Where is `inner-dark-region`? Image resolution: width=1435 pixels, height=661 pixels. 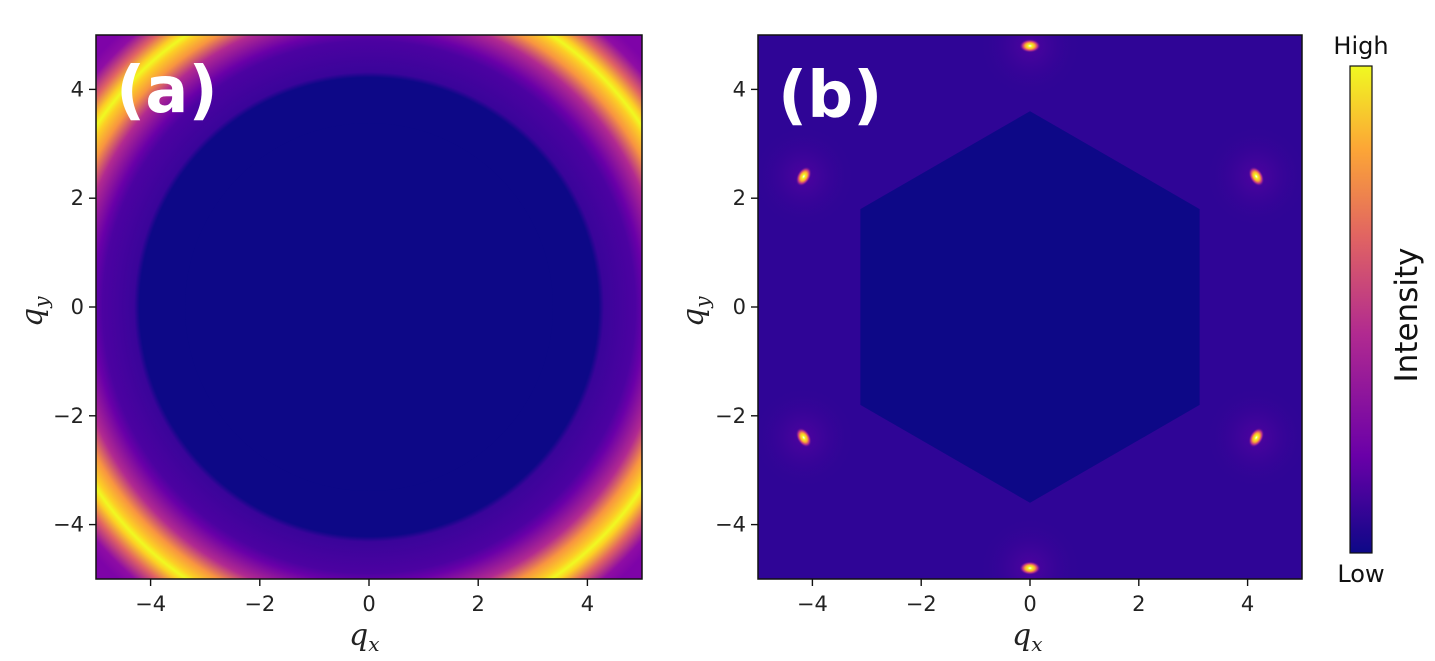
inner-dark-region is located at coordinates (369, 307).